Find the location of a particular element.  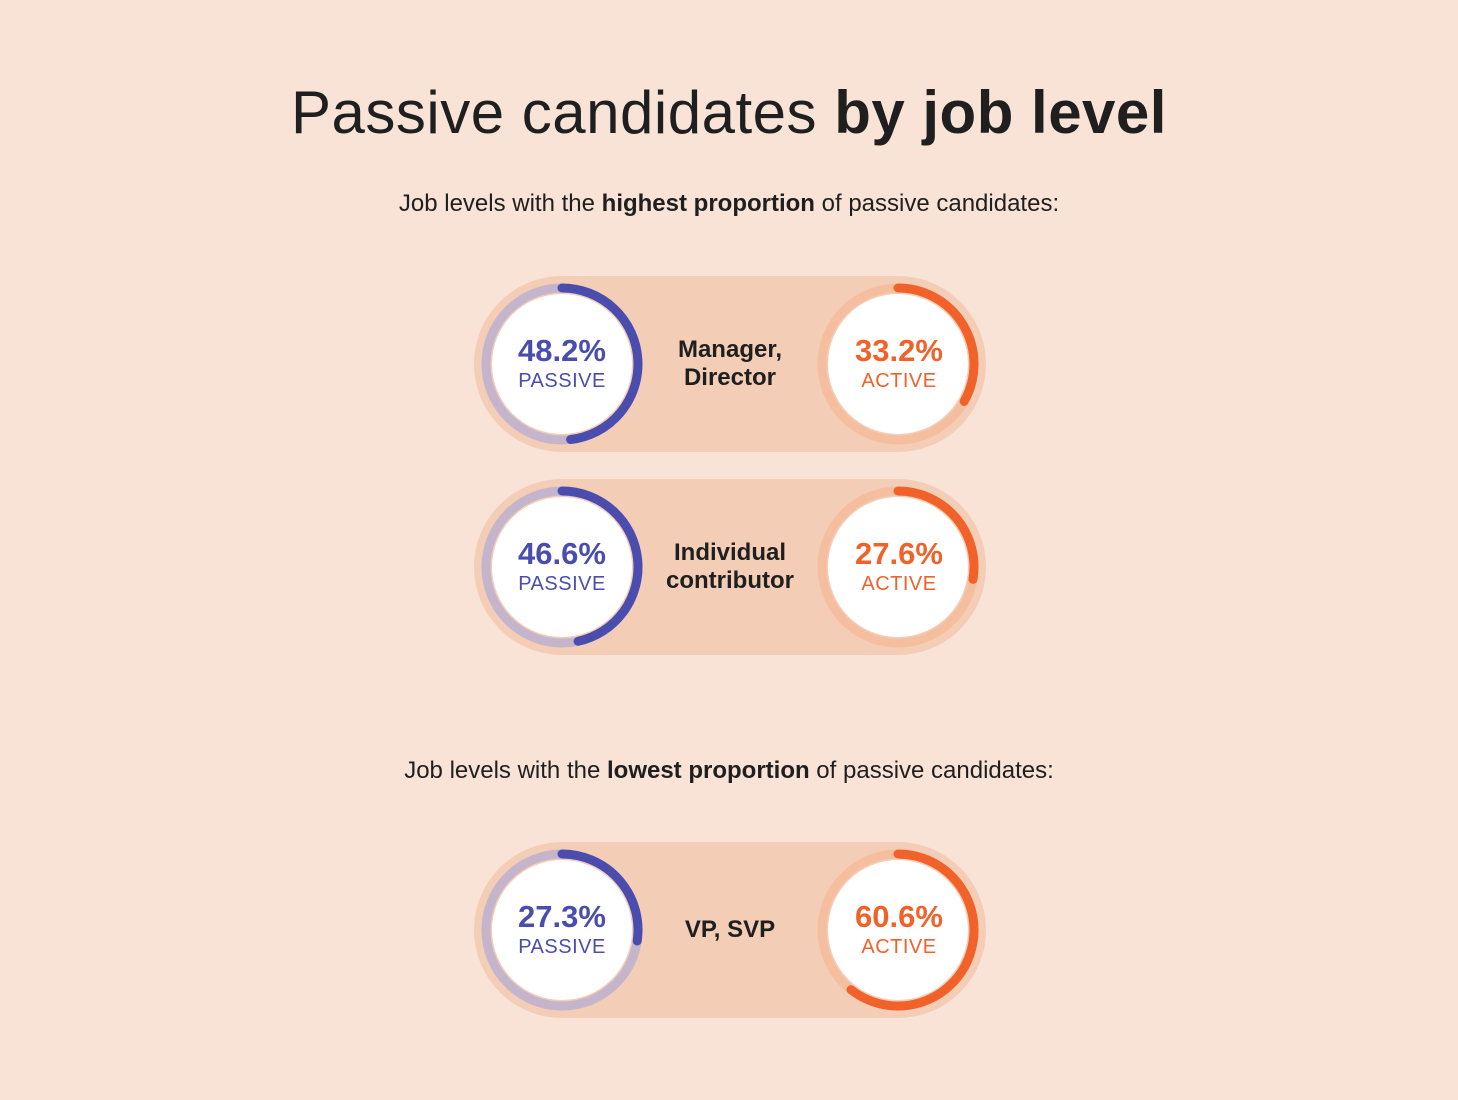

job-level-row: 48.2% PASSIVE 33.2% ACTIVE Manager, Director is located at coordinates (730, 364).